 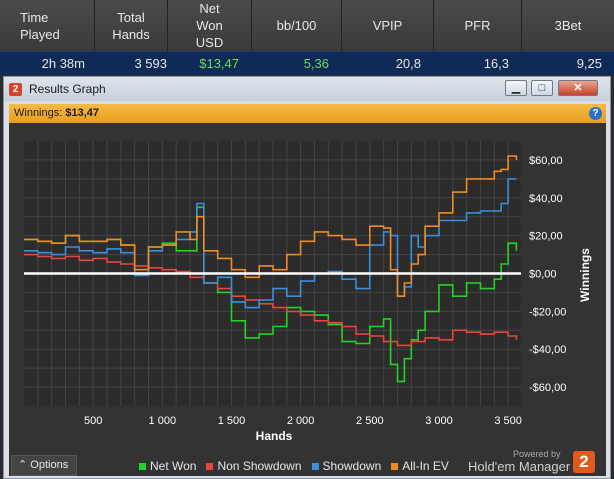 What do you see at coordinates (478, 25) in the screenshot?
I see `header-pfr: PFR` at bounding box center [478, 25].